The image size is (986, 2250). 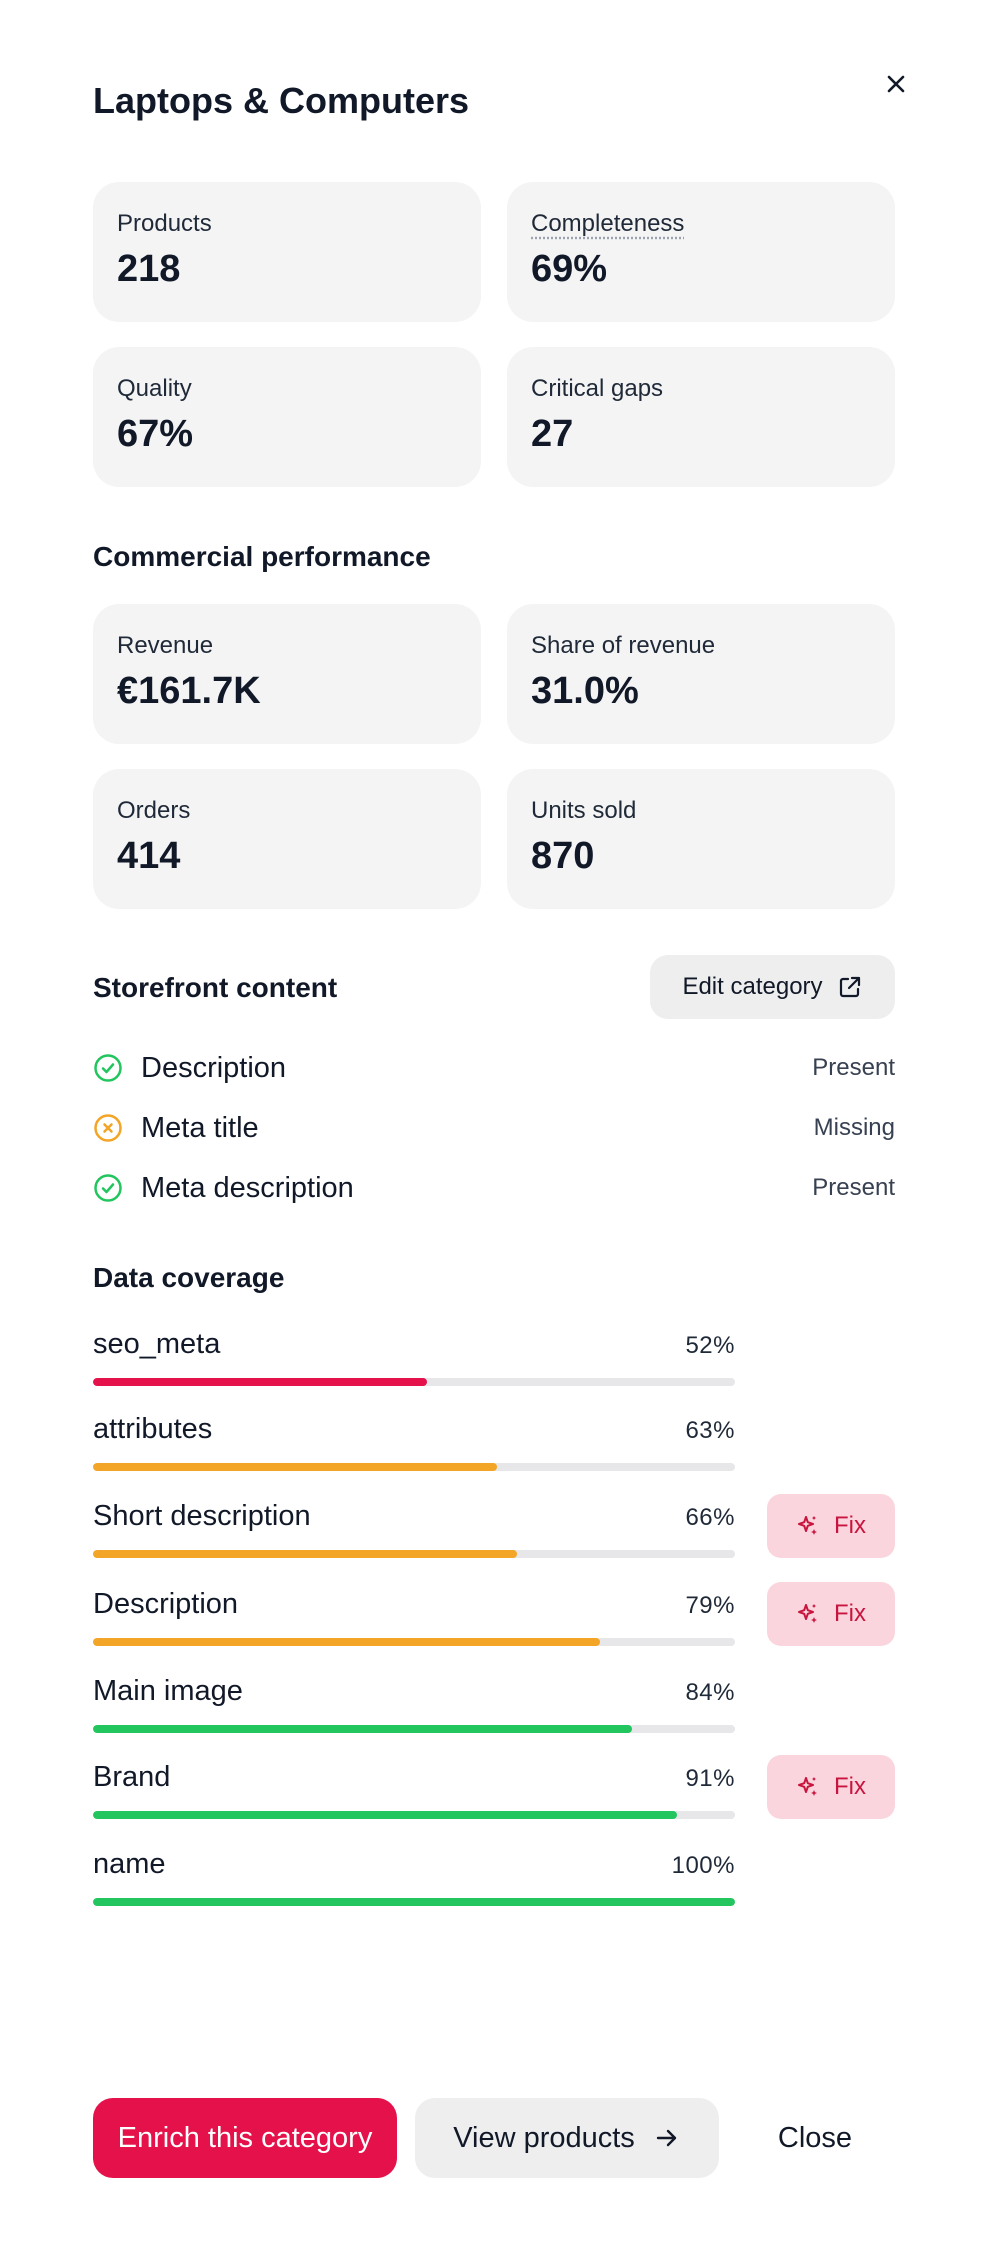 I want to click on arrow-right-icon, so click(x=666, y=2138).